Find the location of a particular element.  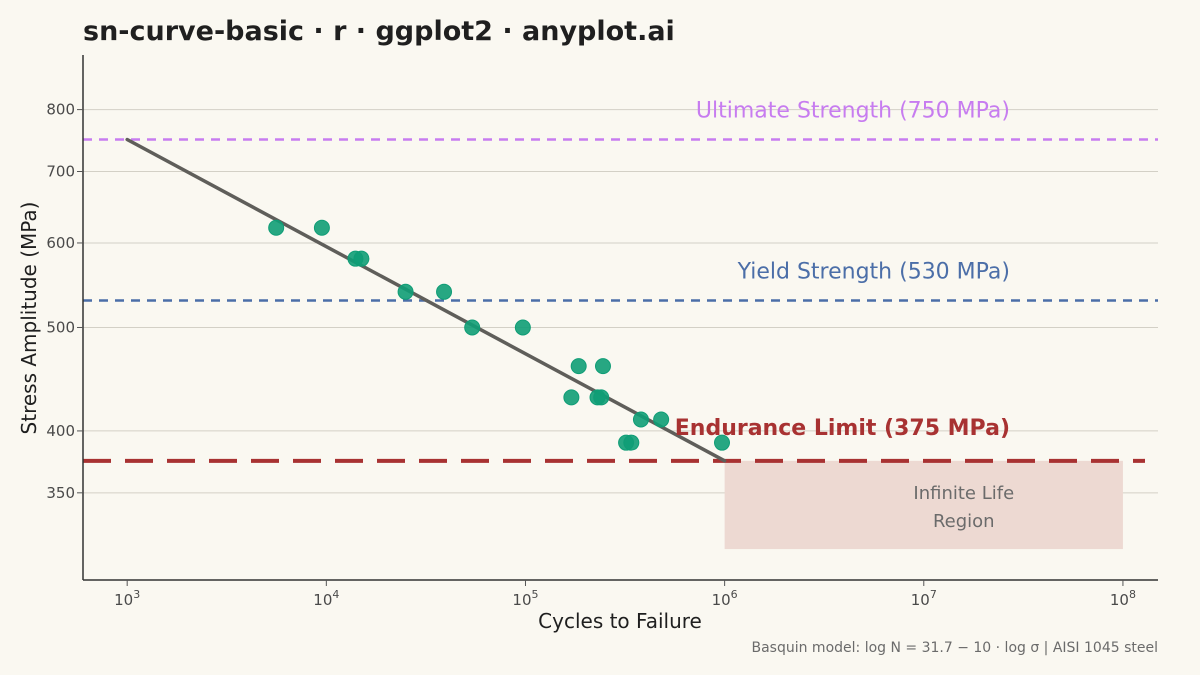

infinite-life-region is located at coordinates (923, 505).